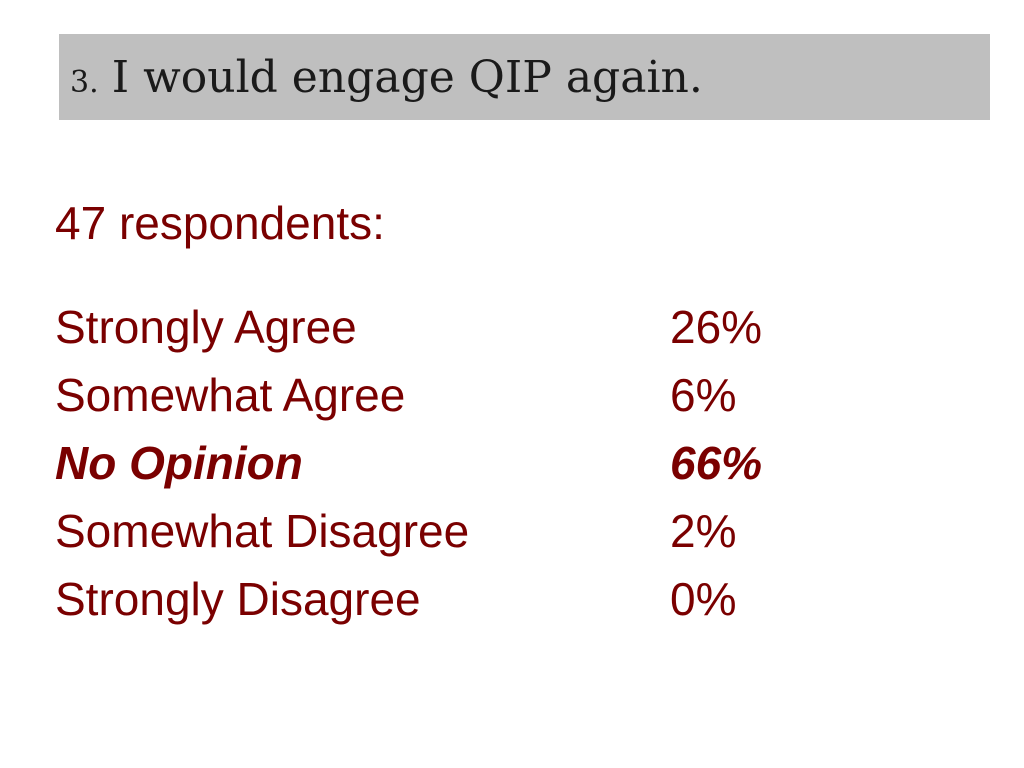 This screenshot has width=1024, height=768. Describe the element at coordinates (455, 599) in the screenshot. I see `response-row-strongly-disagree: Strongly Disagree 0%` at that location.